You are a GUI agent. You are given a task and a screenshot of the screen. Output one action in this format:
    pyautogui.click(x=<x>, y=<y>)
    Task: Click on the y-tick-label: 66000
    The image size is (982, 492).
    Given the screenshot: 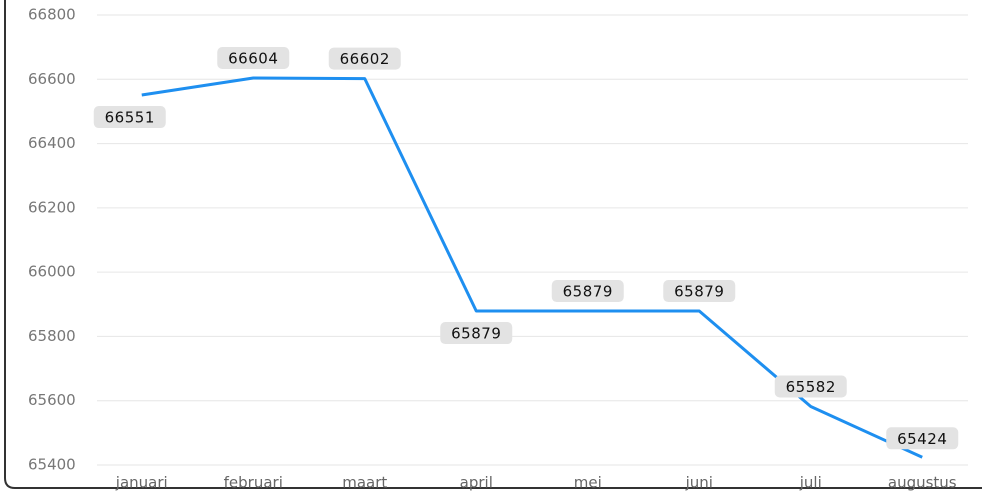 What is the action you would take?
    pyautogui.click(x=52, y=272)
    